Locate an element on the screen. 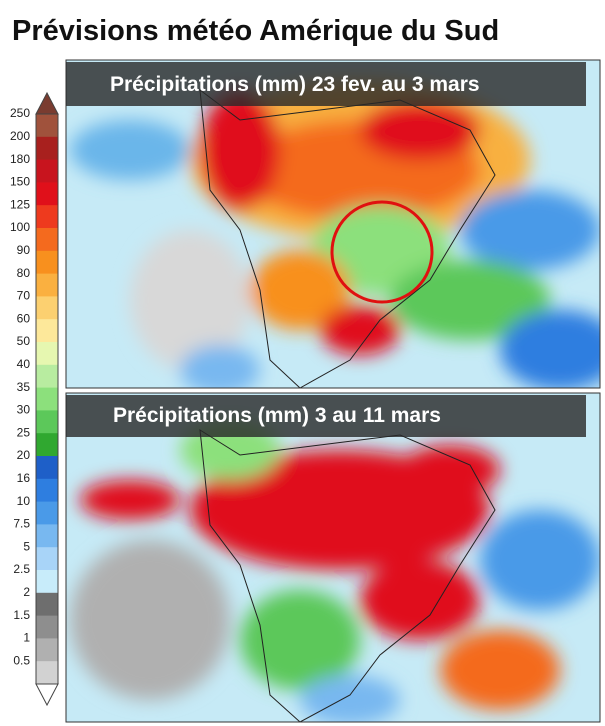 This screenshot has width=605, height=726. colorbar-label: 70 is located at coordinates (24, 296).